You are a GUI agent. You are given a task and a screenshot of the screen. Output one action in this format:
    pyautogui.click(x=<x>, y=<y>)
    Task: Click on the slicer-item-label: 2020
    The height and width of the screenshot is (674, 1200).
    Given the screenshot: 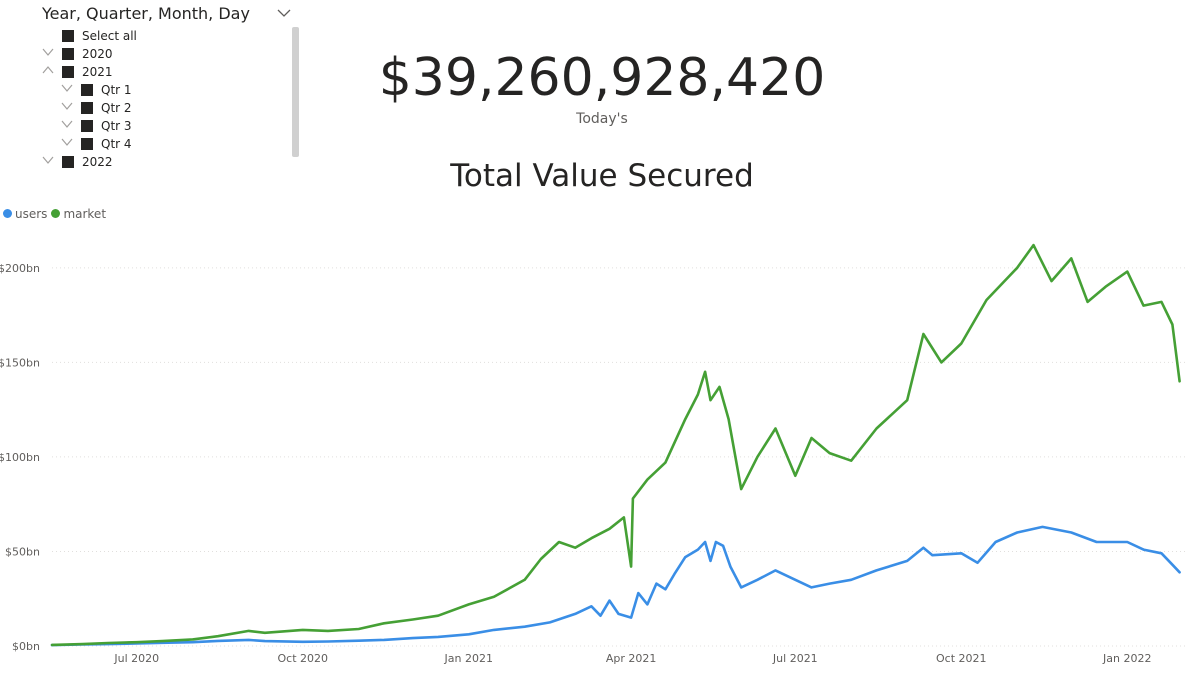 What is the action you would take?
    pyautogui.click(x=97, y=54)
    